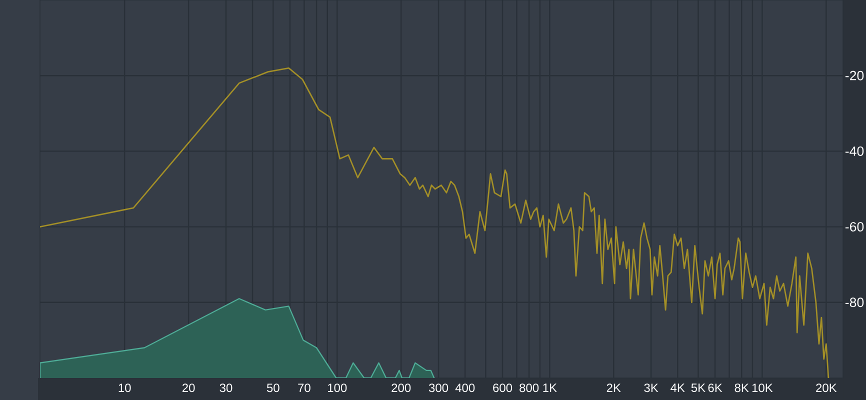  Describe the element at coordinates (854, 151) in the screenshot. I see `y-tick-label: -40` at that location.